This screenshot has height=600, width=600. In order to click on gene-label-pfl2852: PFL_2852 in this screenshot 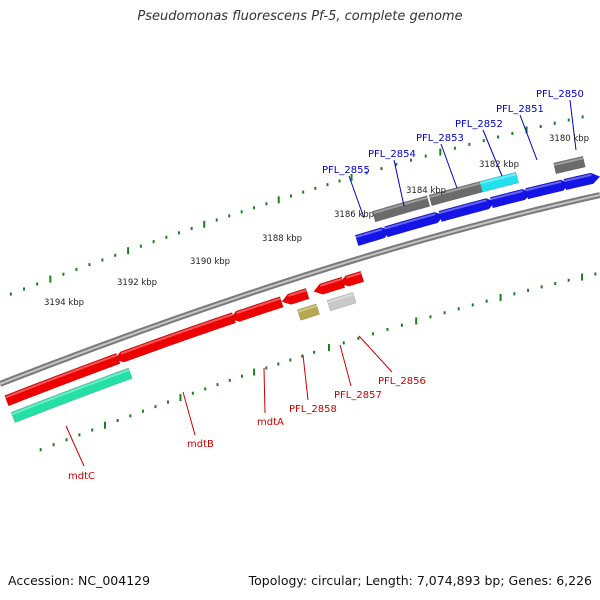, I will do `click(479, 124)`.